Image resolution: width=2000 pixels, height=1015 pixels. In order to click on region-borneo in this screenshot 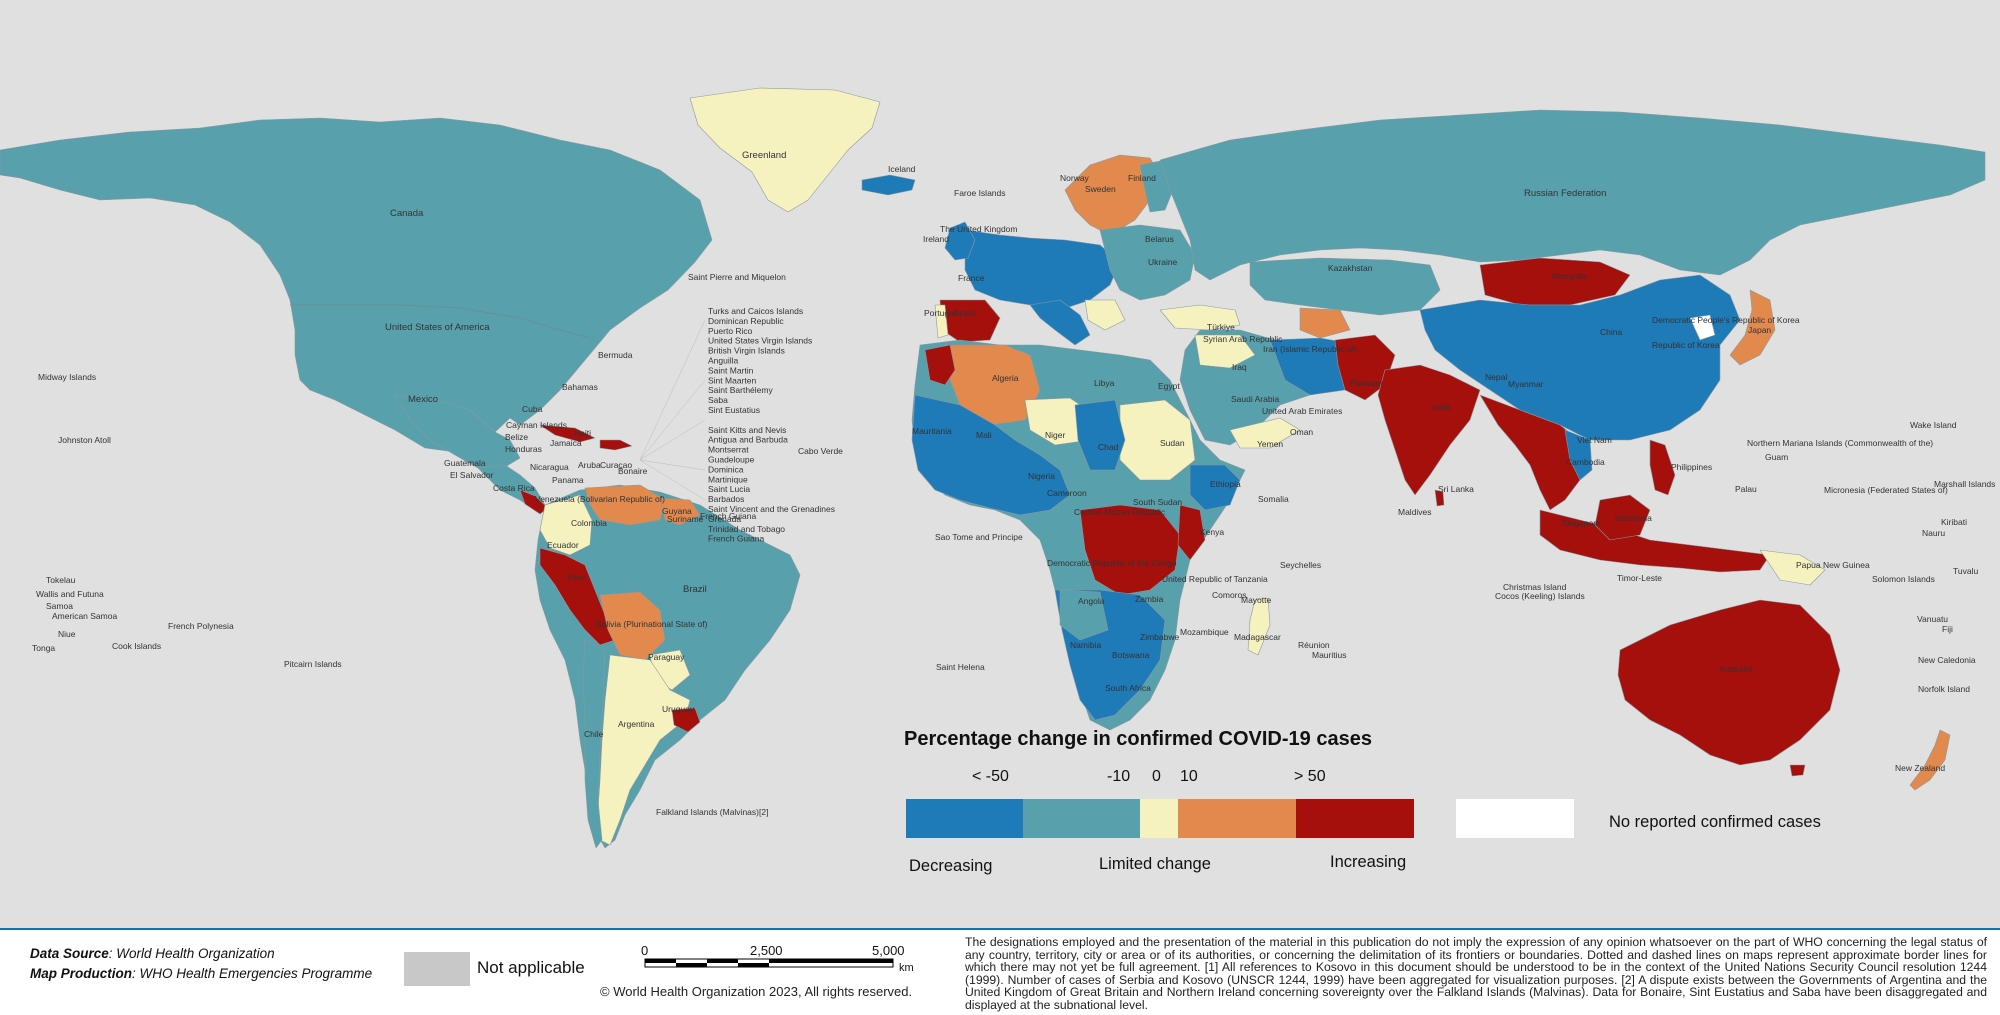, I will do `click(1622, 517)`.